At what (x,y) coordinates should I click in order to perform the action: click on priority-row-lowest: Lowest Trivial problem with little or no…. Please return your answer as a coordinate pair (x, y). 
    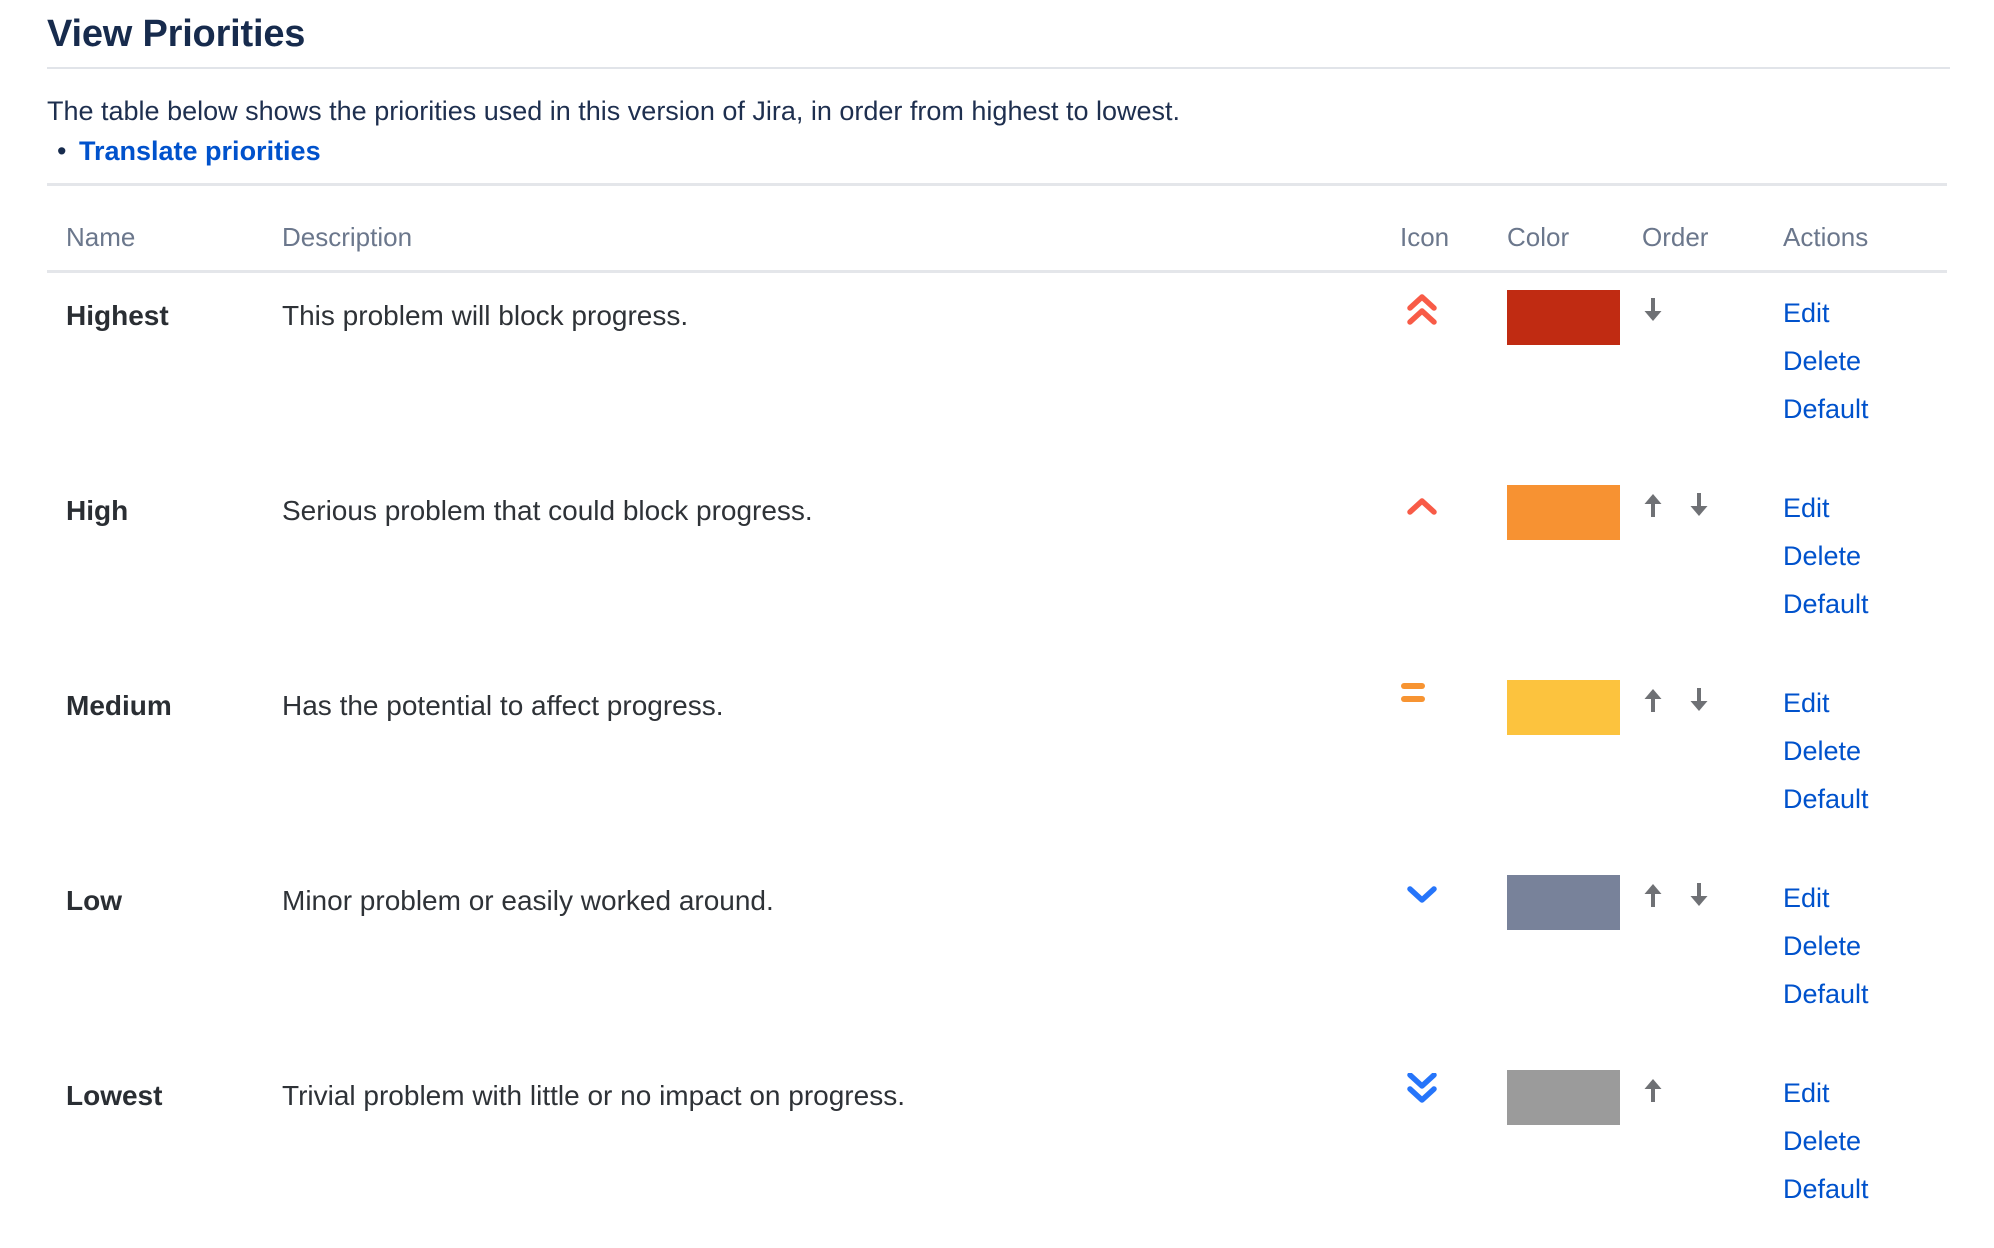
    Looking at the image, I should click on (997, 1150).